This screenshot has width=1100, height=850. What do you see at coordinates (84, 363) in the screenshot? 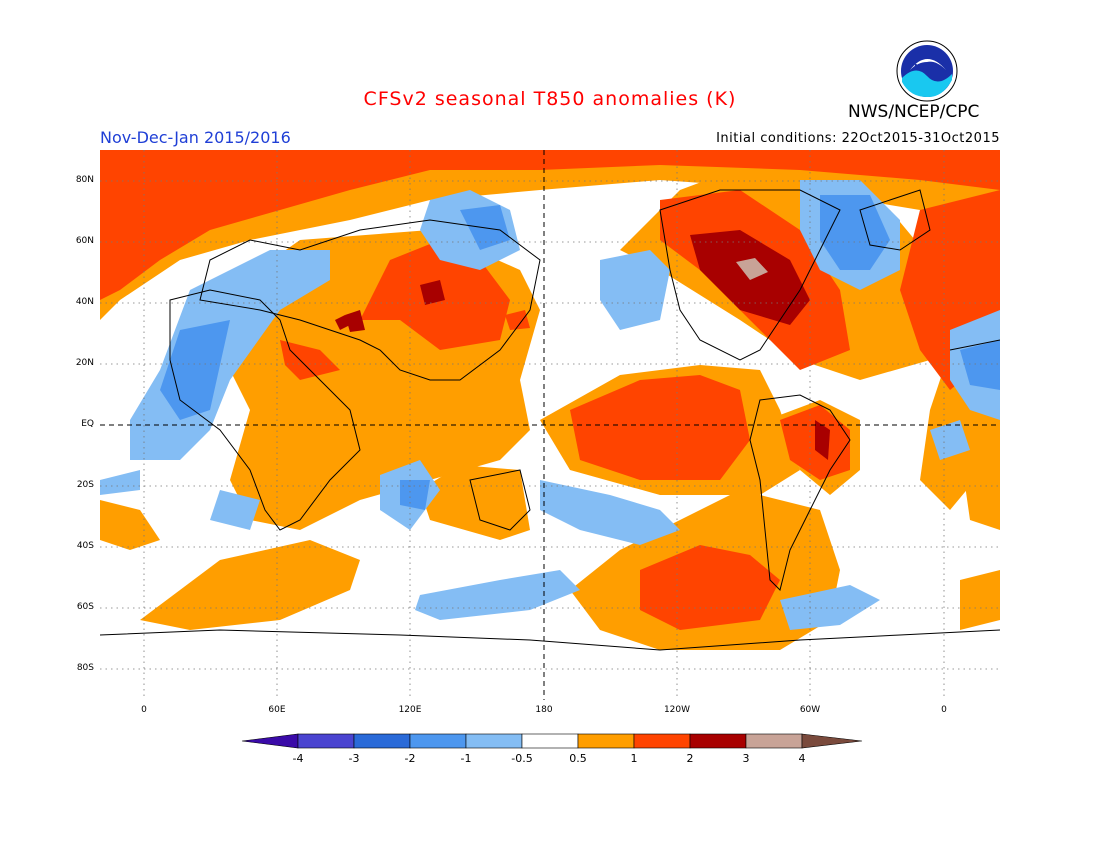
I see `lat-label: 20N` at bounding box center [84, 363].